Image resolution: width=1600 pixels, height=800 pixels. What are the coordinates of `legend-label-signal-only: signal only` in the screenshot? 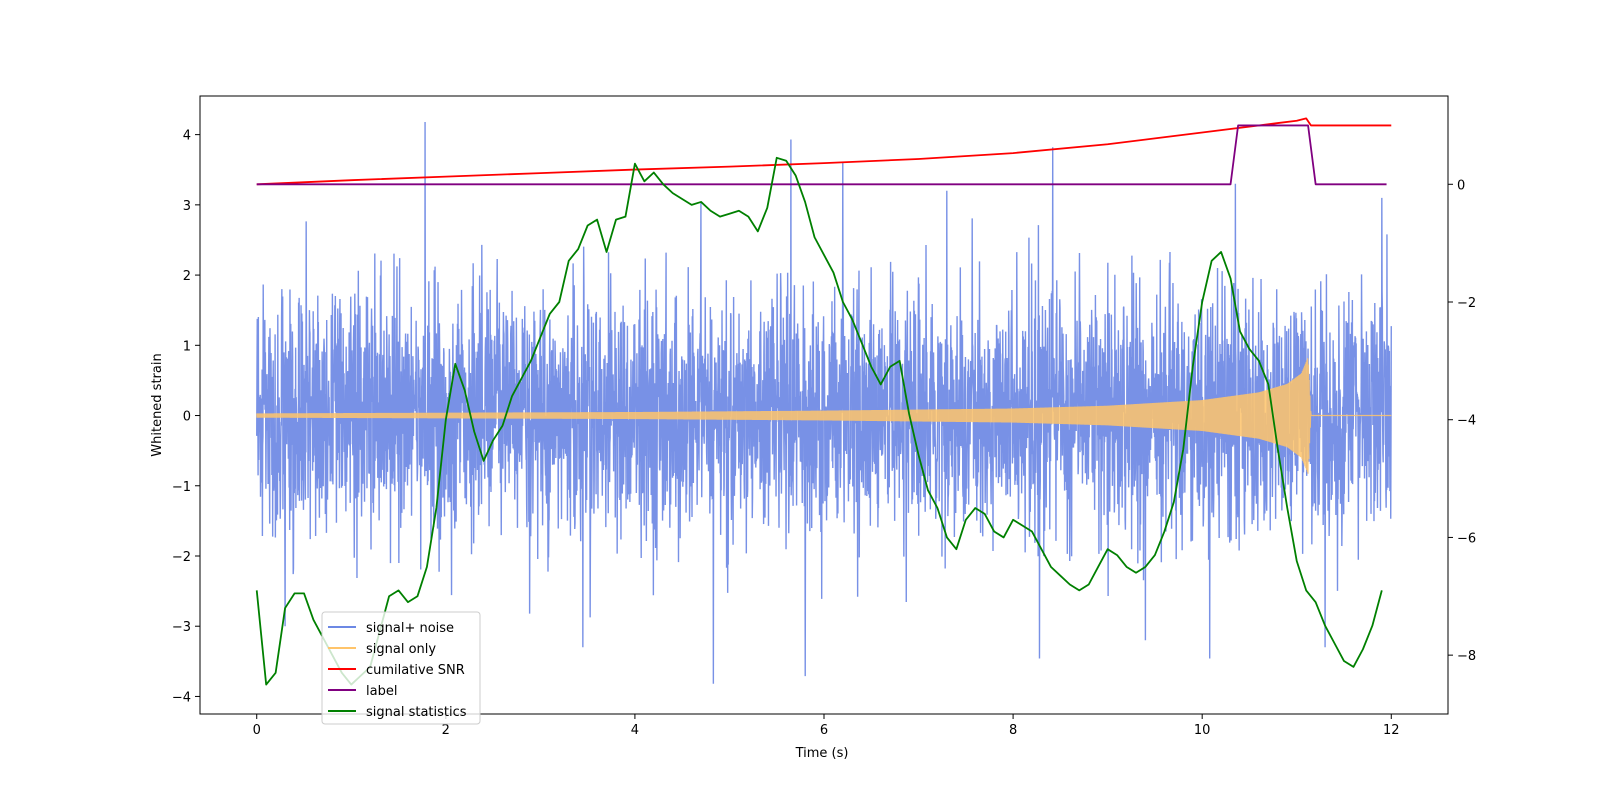 It's located at (401, 649).